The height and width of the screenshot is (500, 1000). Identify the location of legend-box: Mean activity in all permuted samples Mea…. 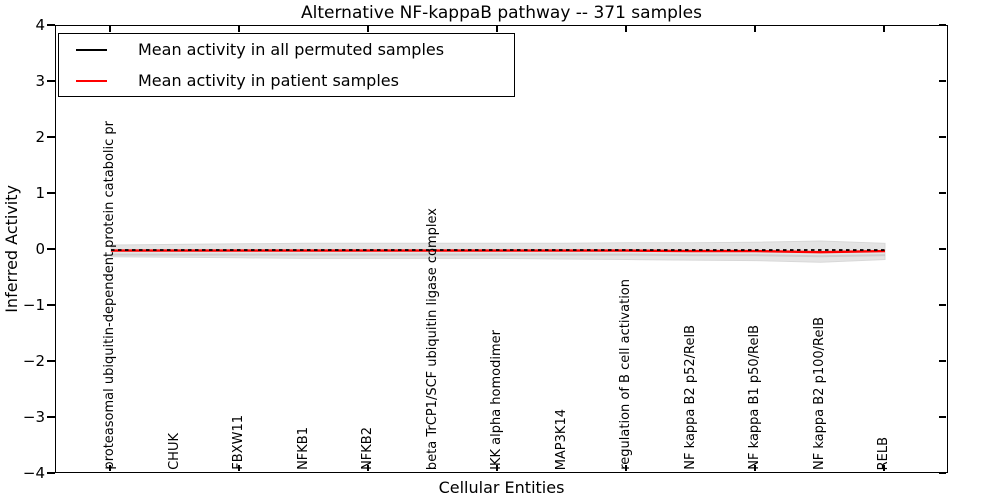
(286, 65).